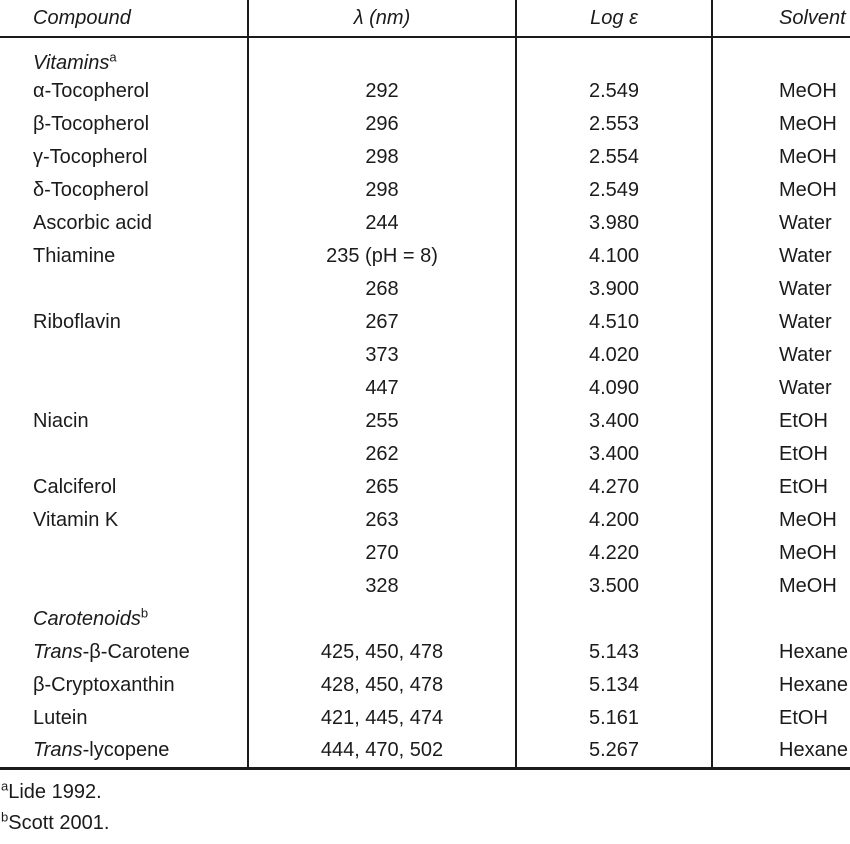  I want to click on table-row: Carotenoidsb, so click(425, 619).